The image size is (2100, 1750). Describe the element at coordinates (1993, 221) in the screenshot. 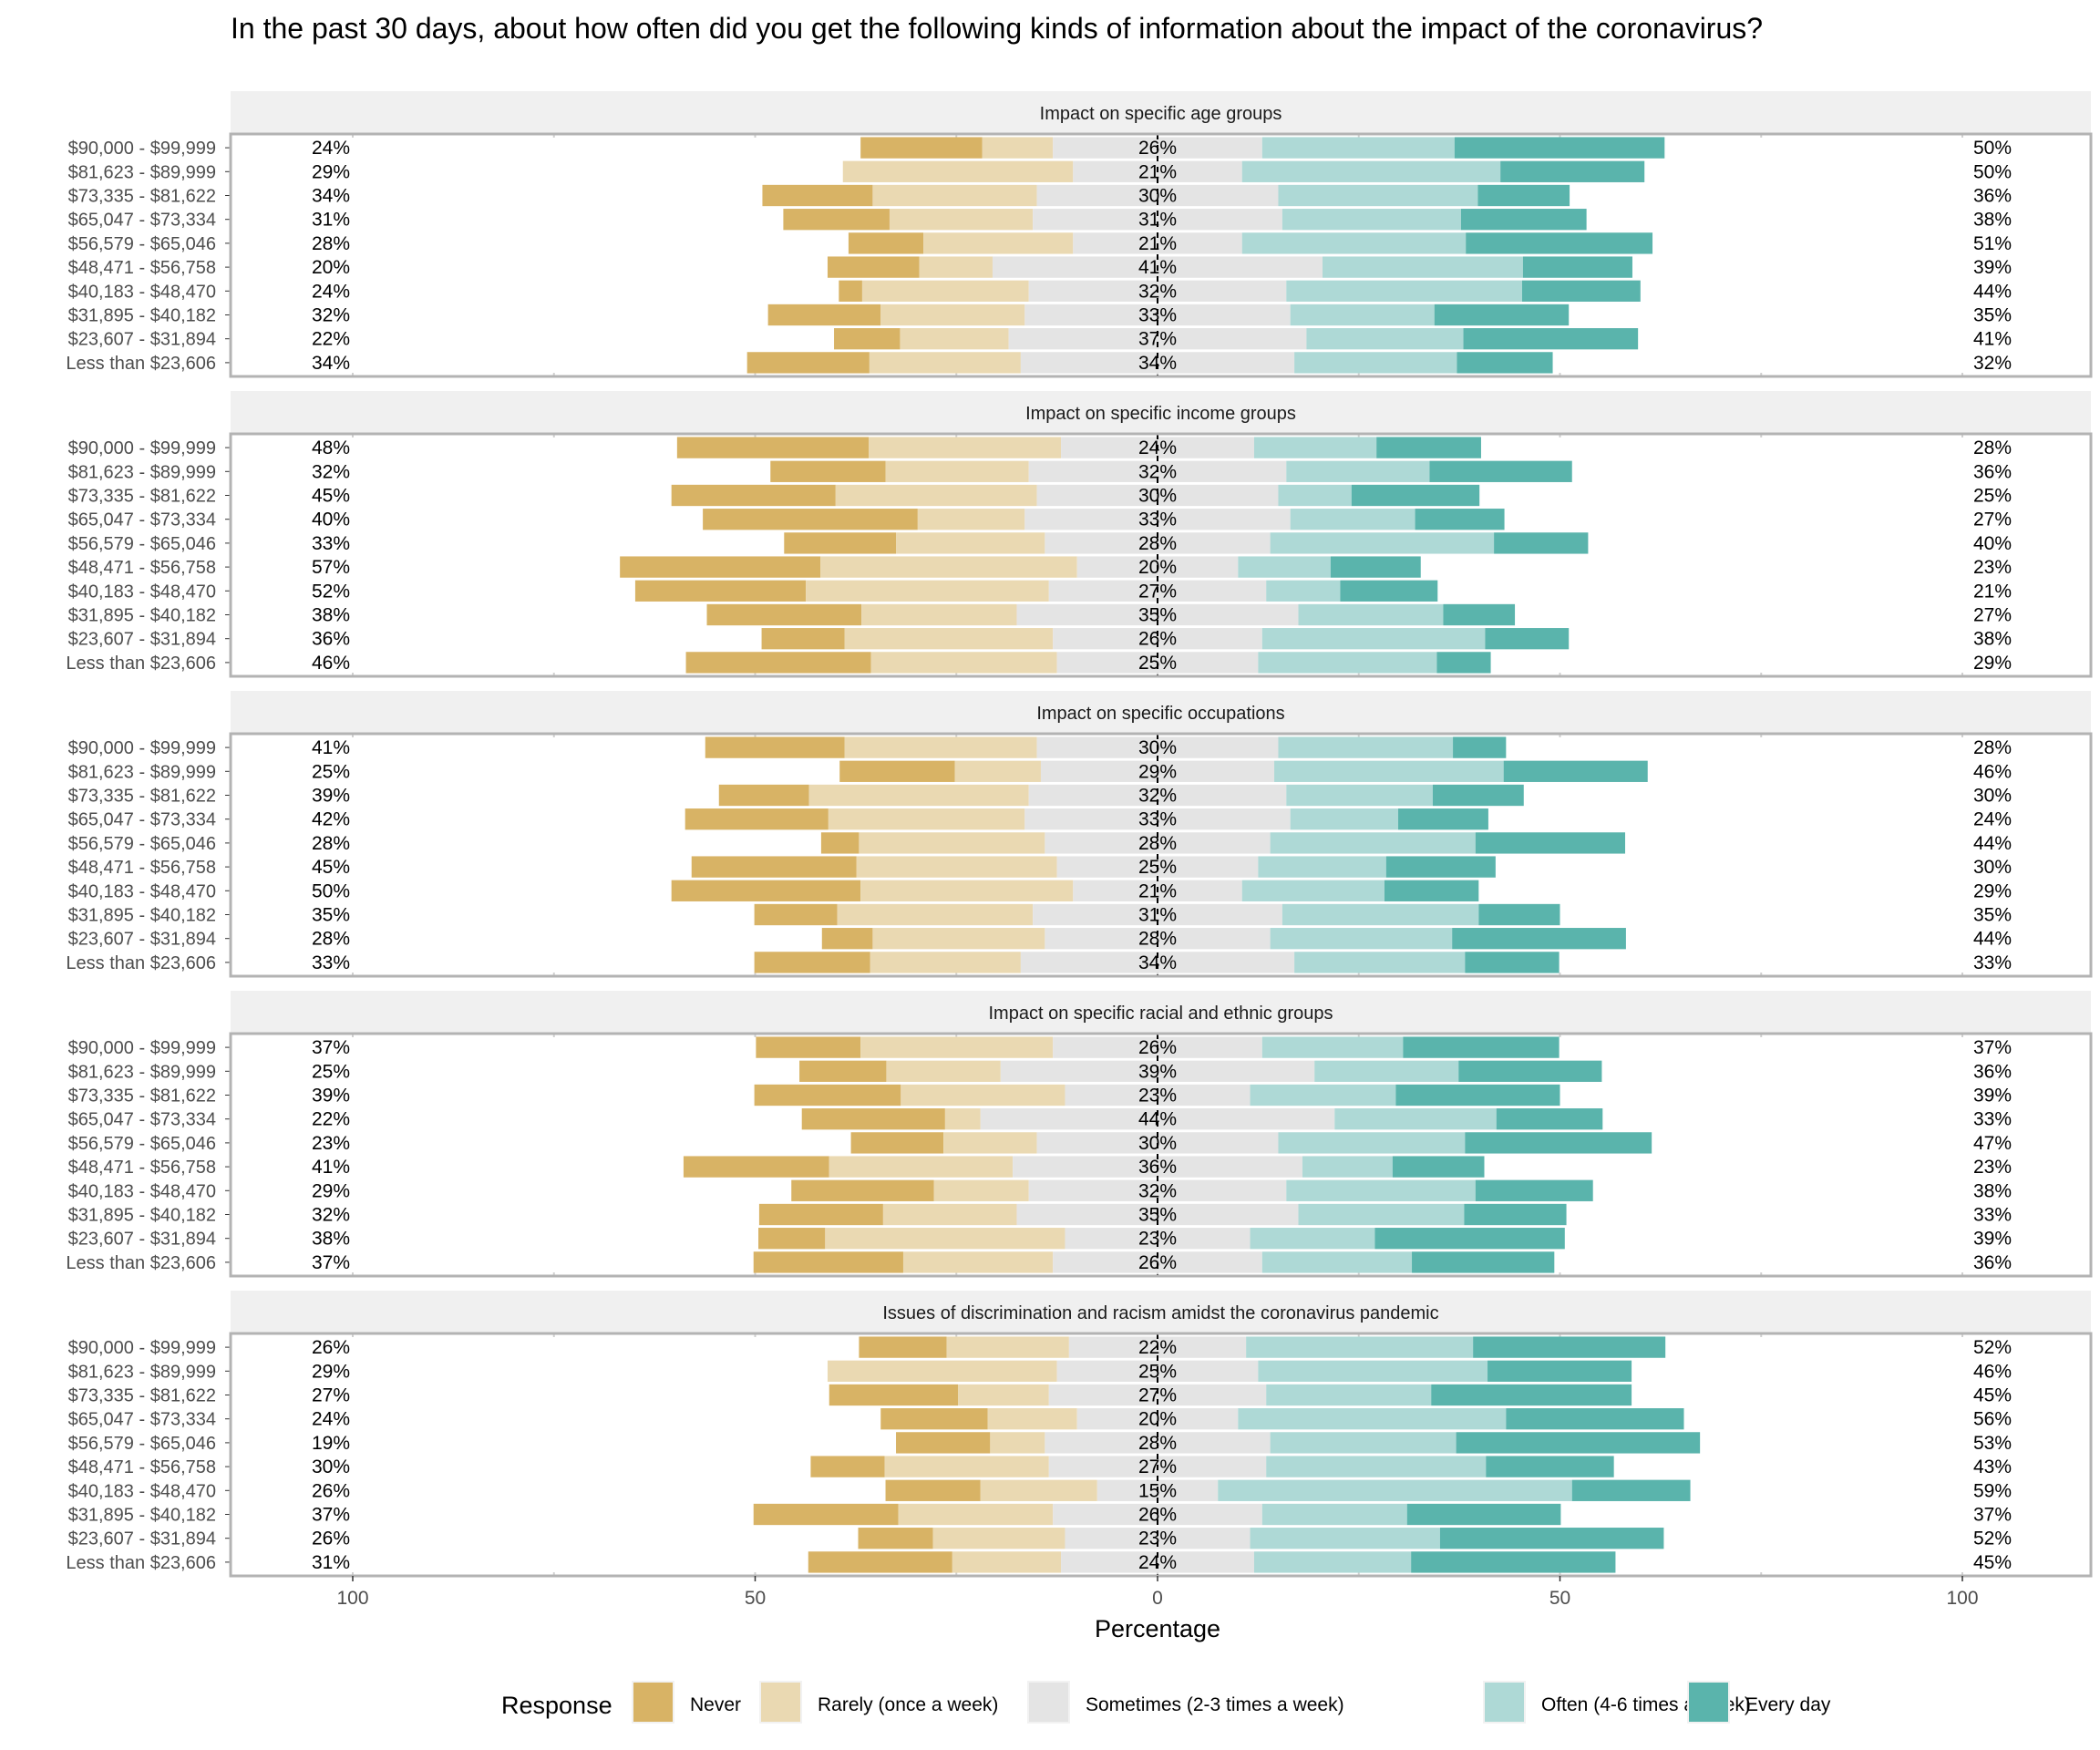

I see `right-percent-label: 38%` at that location.